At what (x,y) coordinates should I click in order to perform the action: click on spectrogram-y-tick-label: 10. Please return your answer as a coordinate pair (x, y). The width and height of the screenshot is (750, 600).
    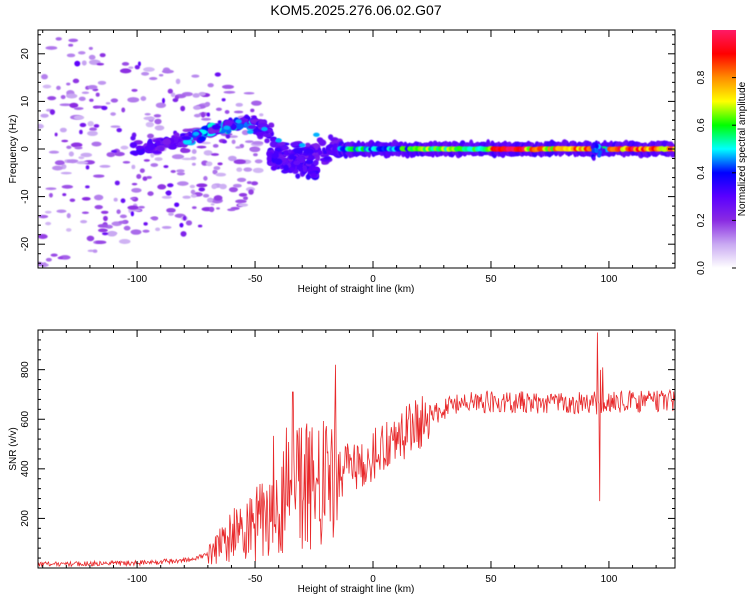
    Looking at the image, I should click on (25, 101).